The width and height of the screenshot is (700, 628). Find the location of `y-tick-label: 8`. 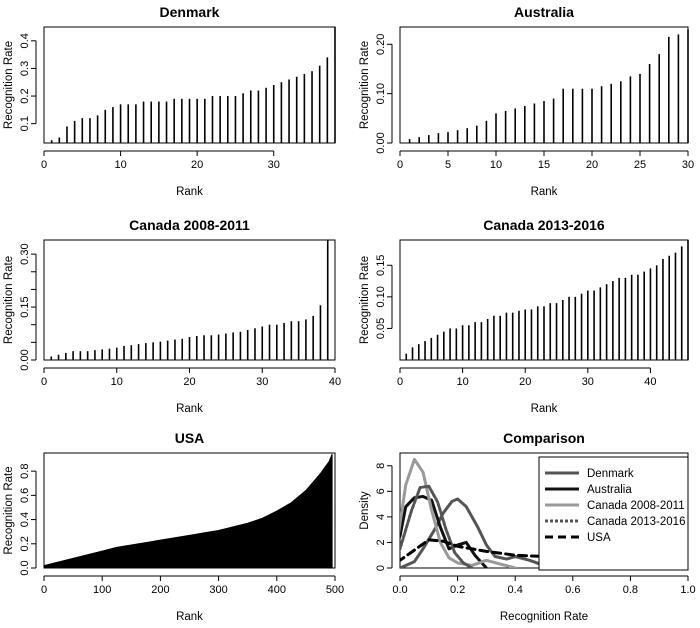

y-tick-label: 8 is located at coordinates (381, 466).